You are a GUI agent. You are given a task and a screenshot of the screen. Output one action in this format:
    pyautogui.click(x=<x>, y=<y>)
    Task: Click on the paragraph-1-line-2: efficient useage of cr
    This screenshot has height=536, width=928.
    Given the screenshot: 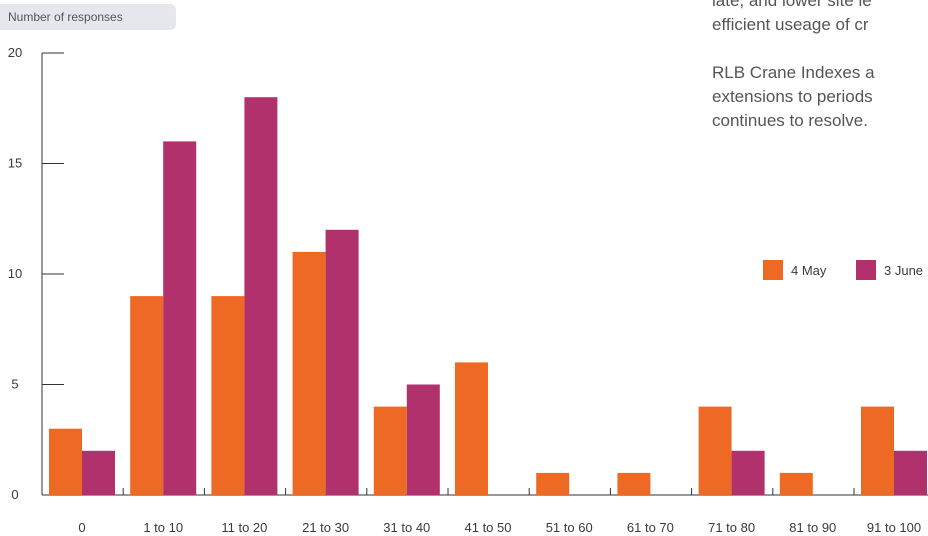 What is the action you would take?
    pyautogui.click(x=790, y=24)
    